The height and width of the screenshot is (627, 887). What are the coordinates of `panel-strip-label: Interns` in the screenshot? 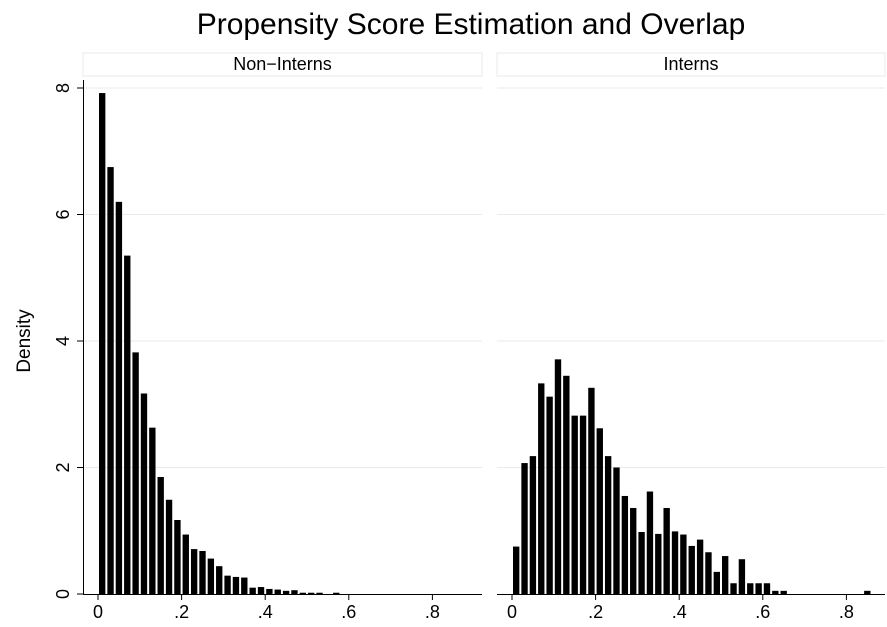 It's located at (690, 64).